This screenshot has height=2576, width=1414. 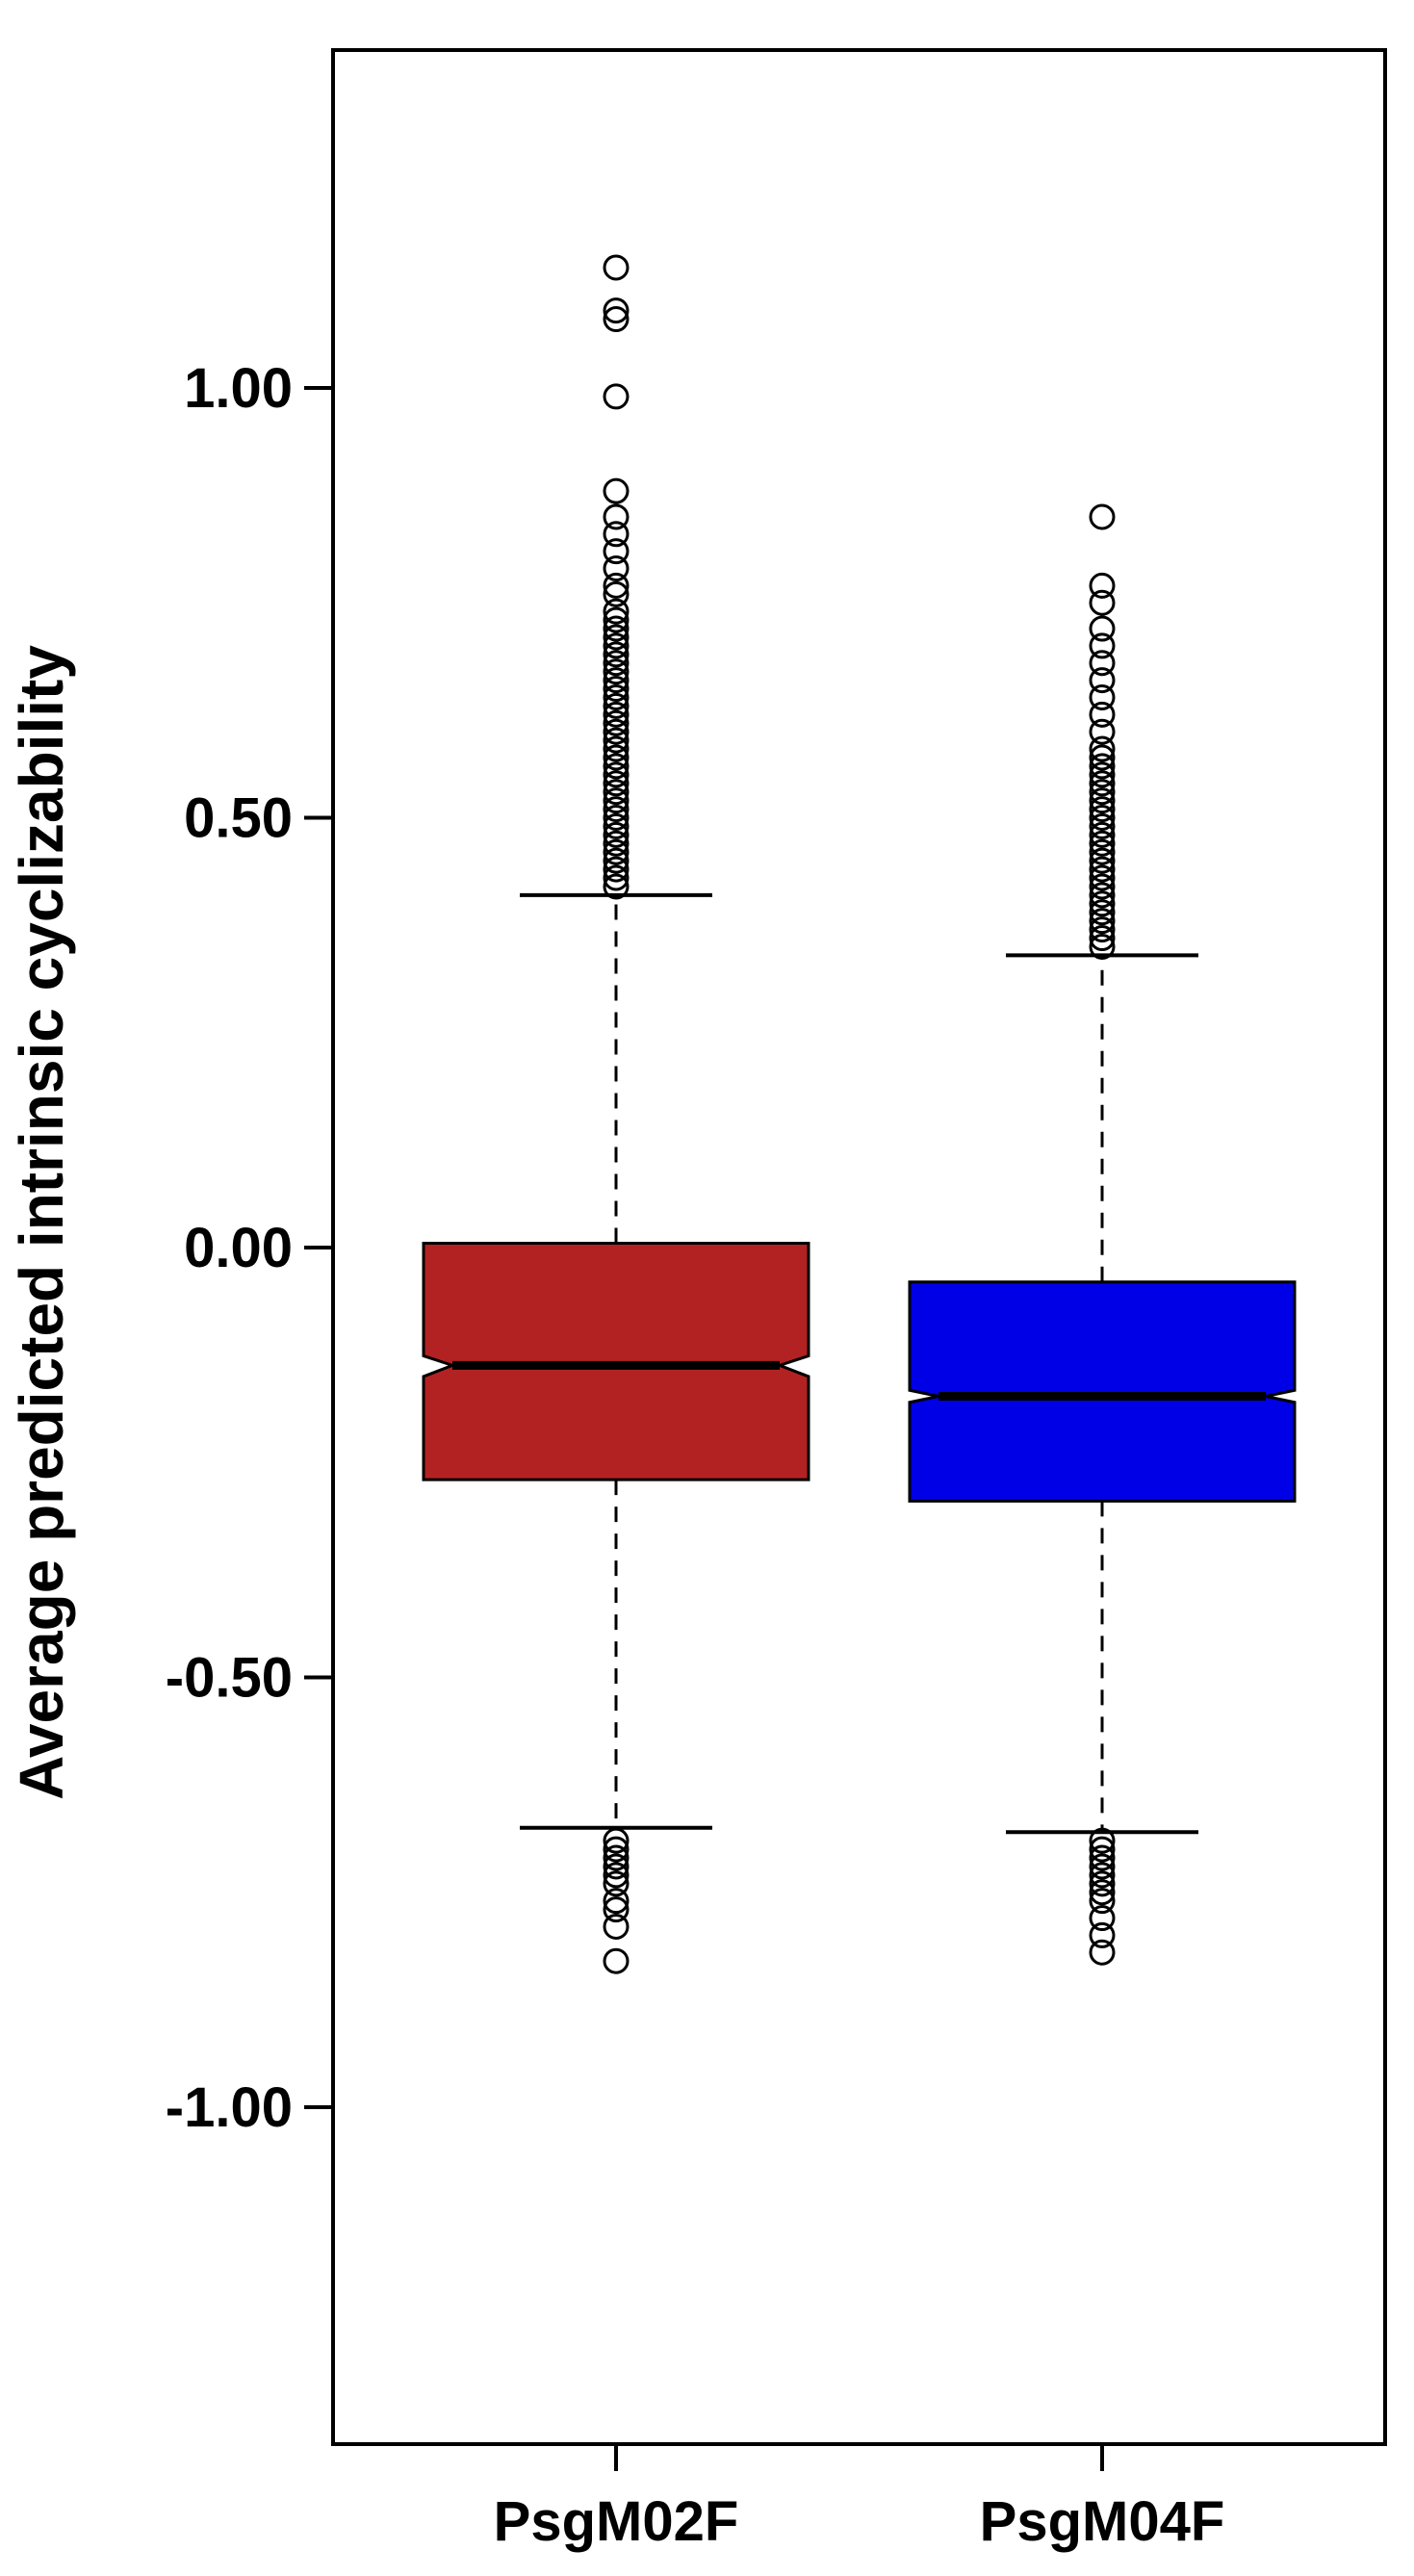 I want to click on y-tick-label: 1.00, so click(x=239, y=388).